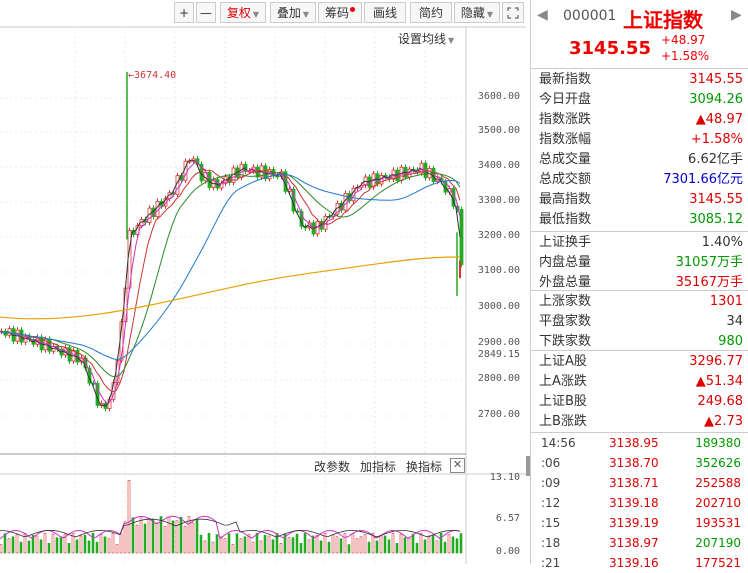 The height and width of the screenshot is (573, 748). I want to click on stat-label: 指数涨跌, so click(565, 119).